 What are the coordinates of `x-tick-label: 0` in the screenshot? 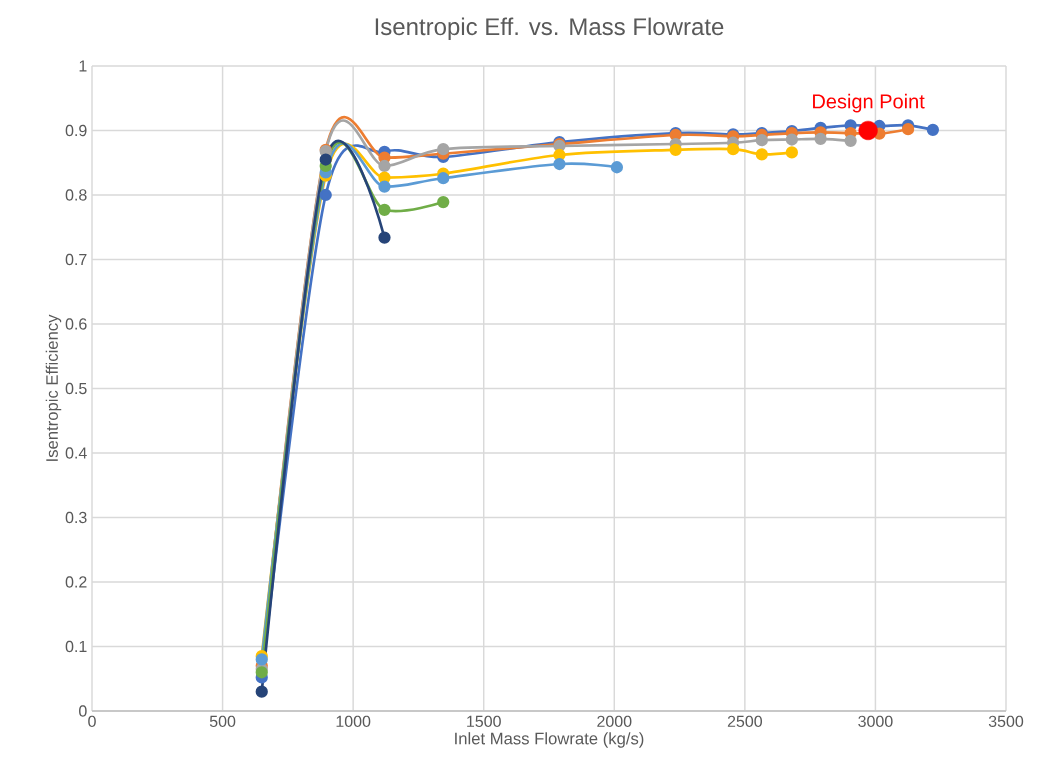 It's located at (92, 721).